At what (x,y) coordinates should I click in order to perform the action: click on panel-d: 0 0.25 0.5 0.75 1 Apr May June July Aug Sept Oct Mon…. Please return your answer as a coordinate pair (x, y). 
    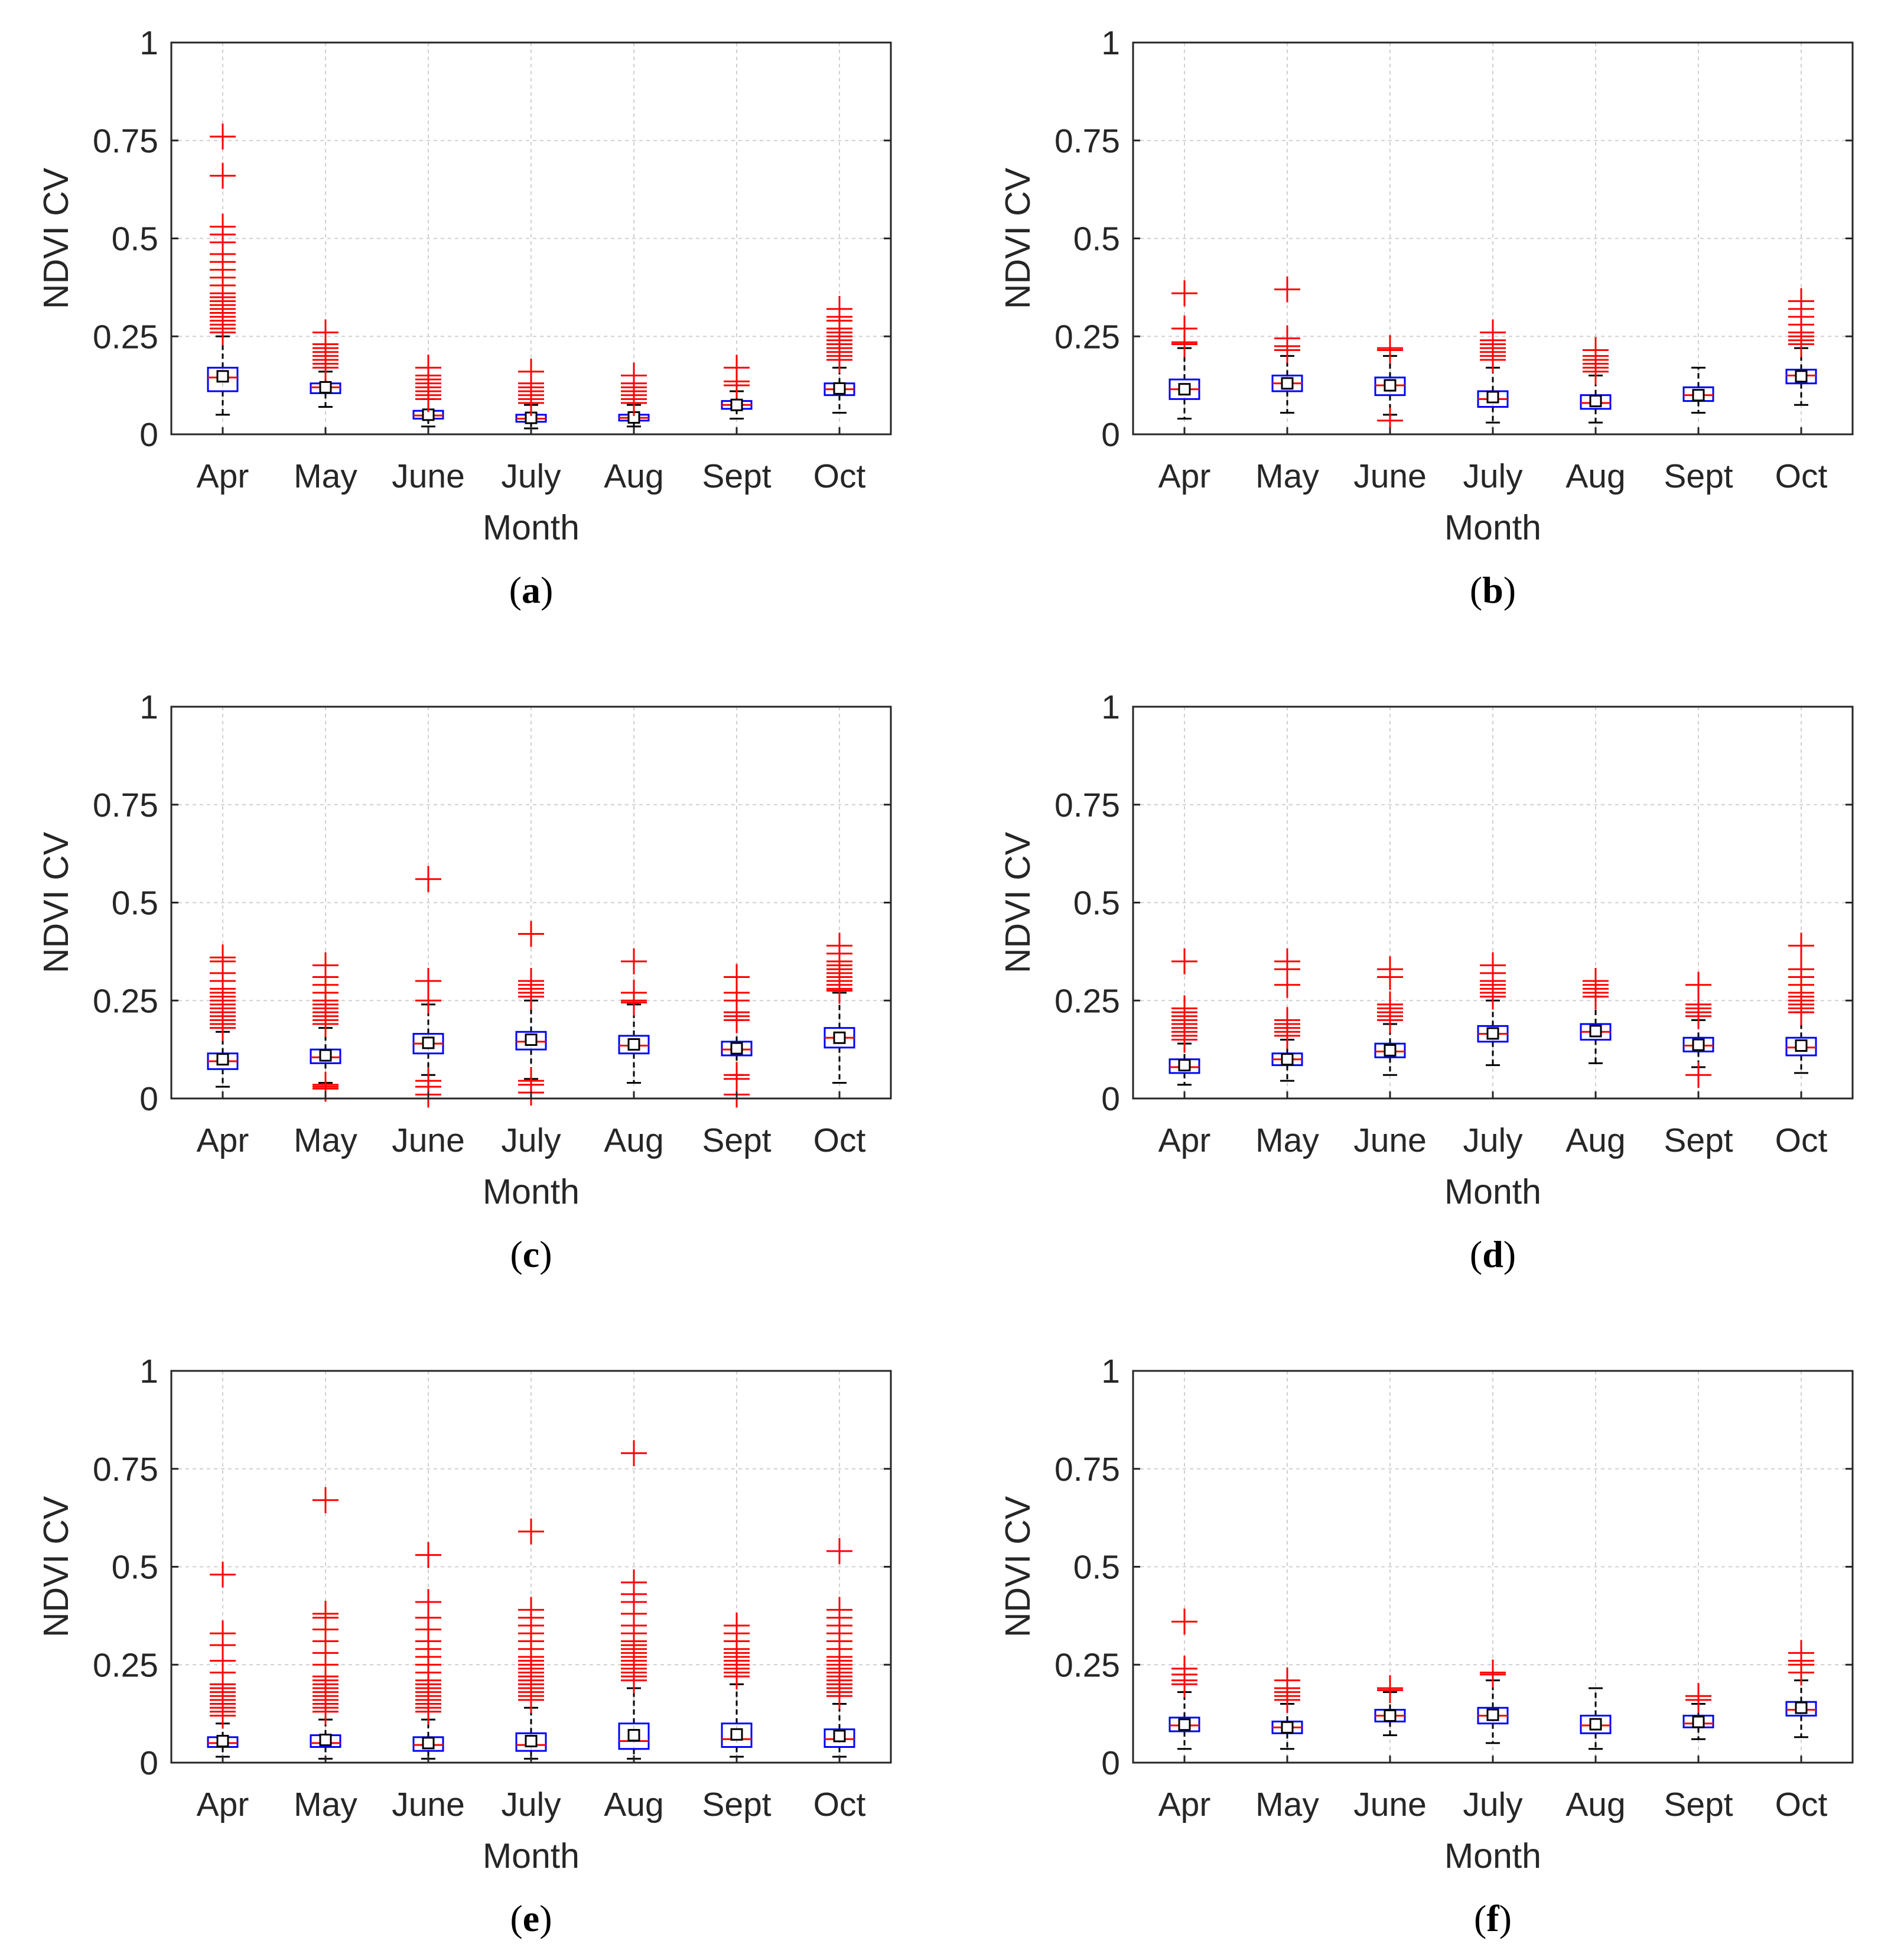
    Looking at the image, I should click on (1426, 981).